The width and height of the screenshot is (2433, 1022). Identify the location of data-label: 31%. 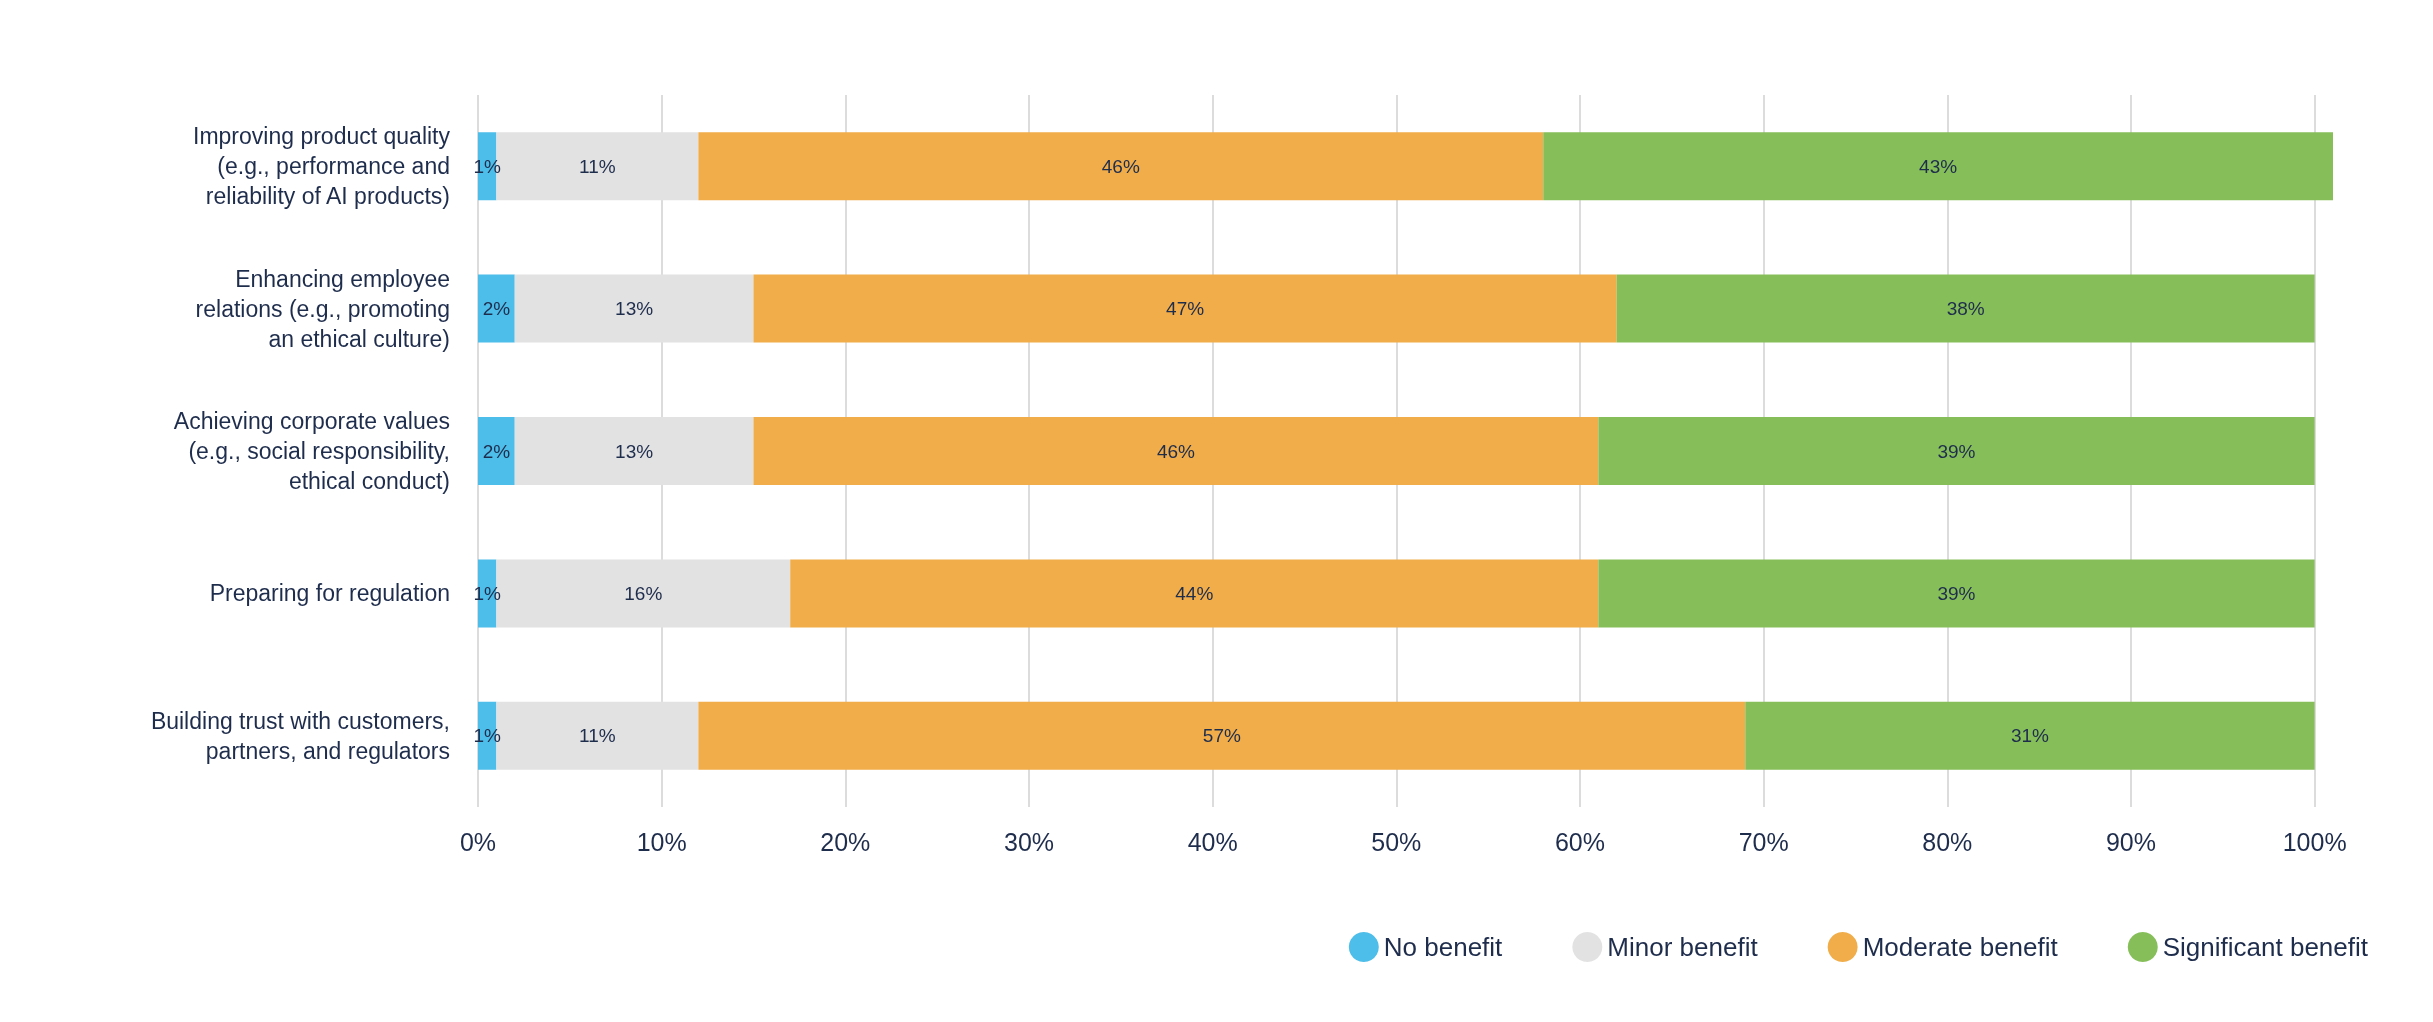
(2030, 736).